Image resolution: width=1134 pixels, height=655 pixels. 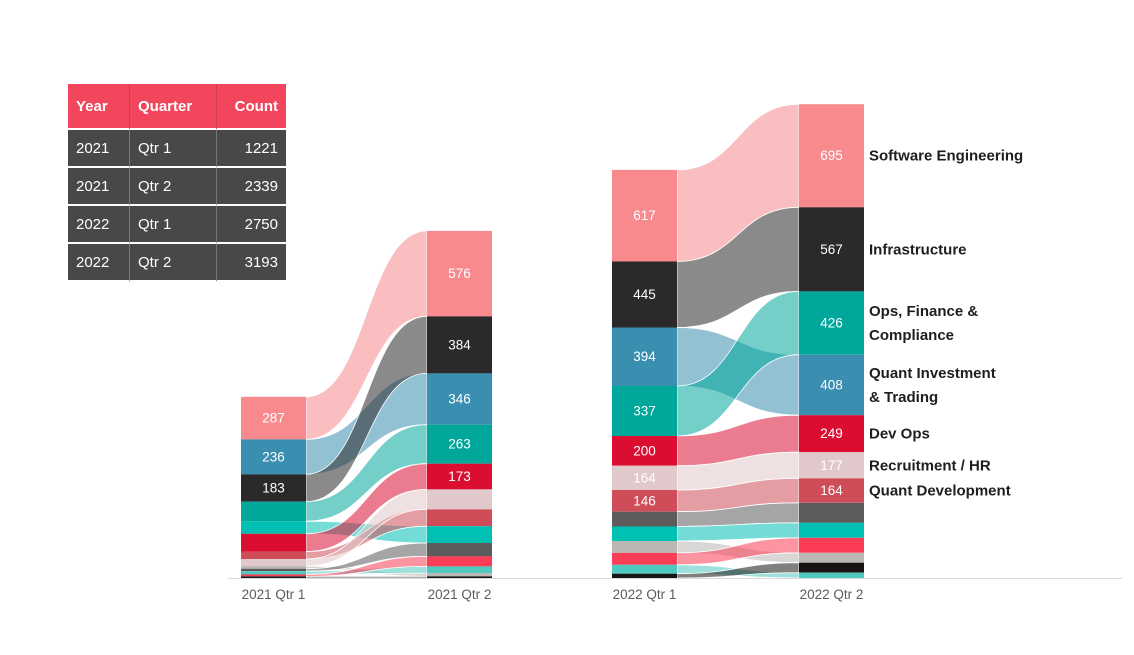 I want to click on table-cell: 1221, so click(x=251, y=149).